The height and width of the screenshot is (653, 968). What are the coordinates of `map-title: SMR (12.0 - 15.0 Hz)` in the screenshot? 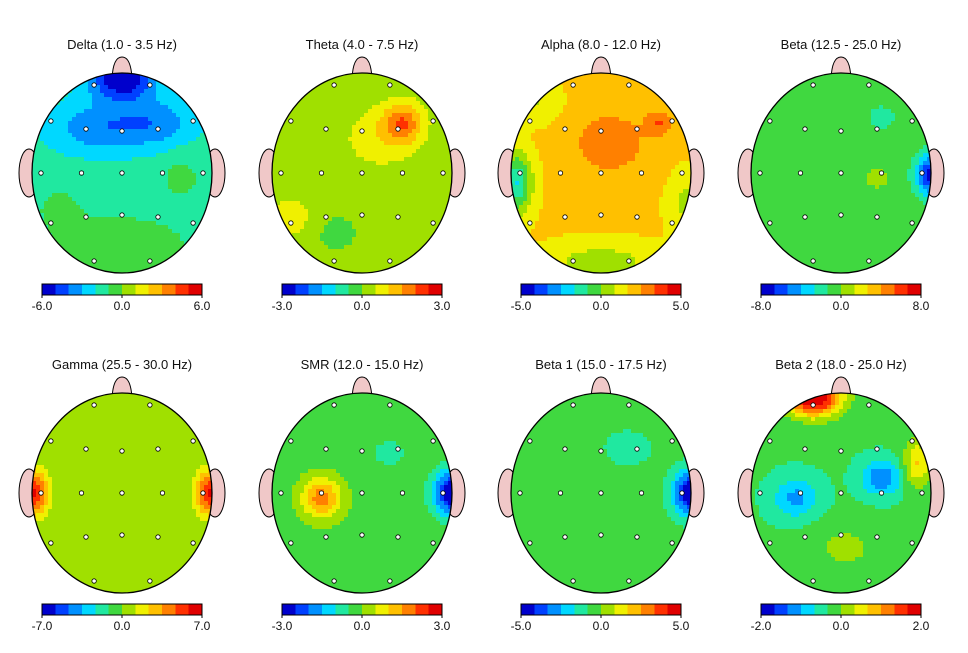 It's located at (362, 364).